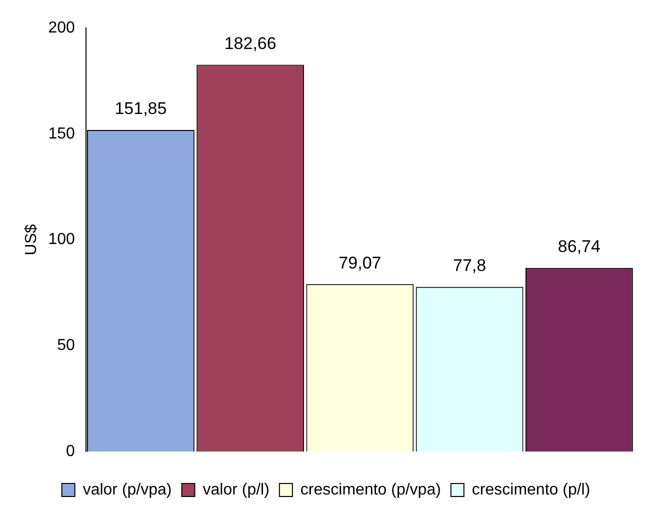 This screenshot has width=654, height=521. What do you see at coordinates (370, 489) in the screenshot?
I see `legend-label: crescimento (p/vpa)` at bounding box center [370, 489].